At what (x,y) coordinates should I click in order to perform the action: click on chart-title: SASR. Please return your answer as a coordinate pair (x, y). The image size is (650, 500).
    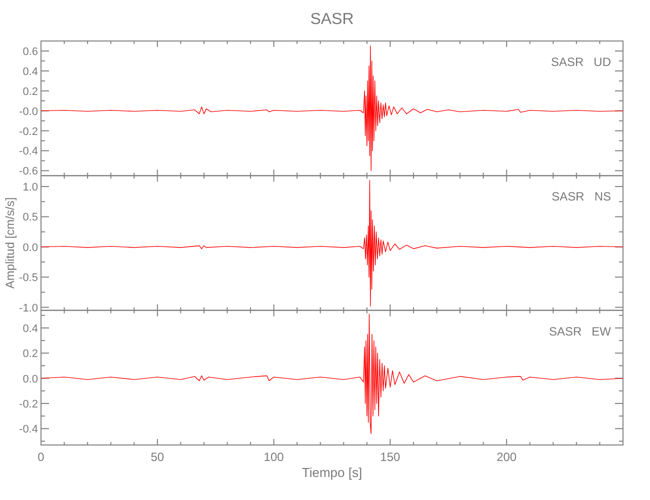
    Looking at the image, I should click on (332, 19).